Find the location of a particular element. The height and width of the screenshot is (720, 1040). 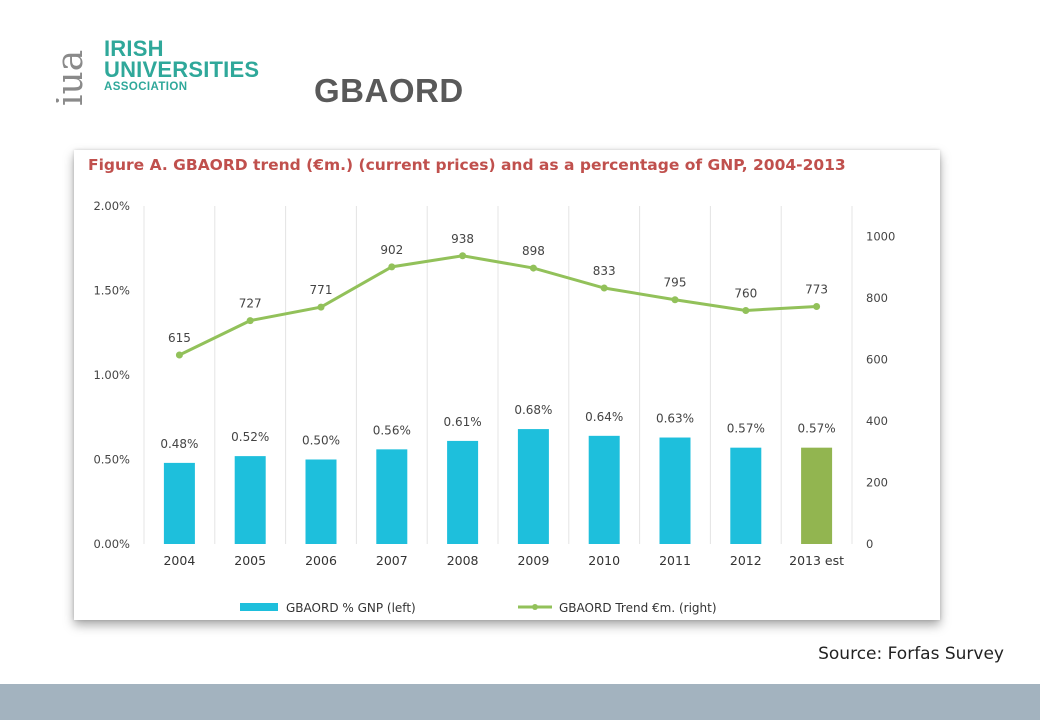

bar-data-label: 0.50% is located at coordinates (321, 441).